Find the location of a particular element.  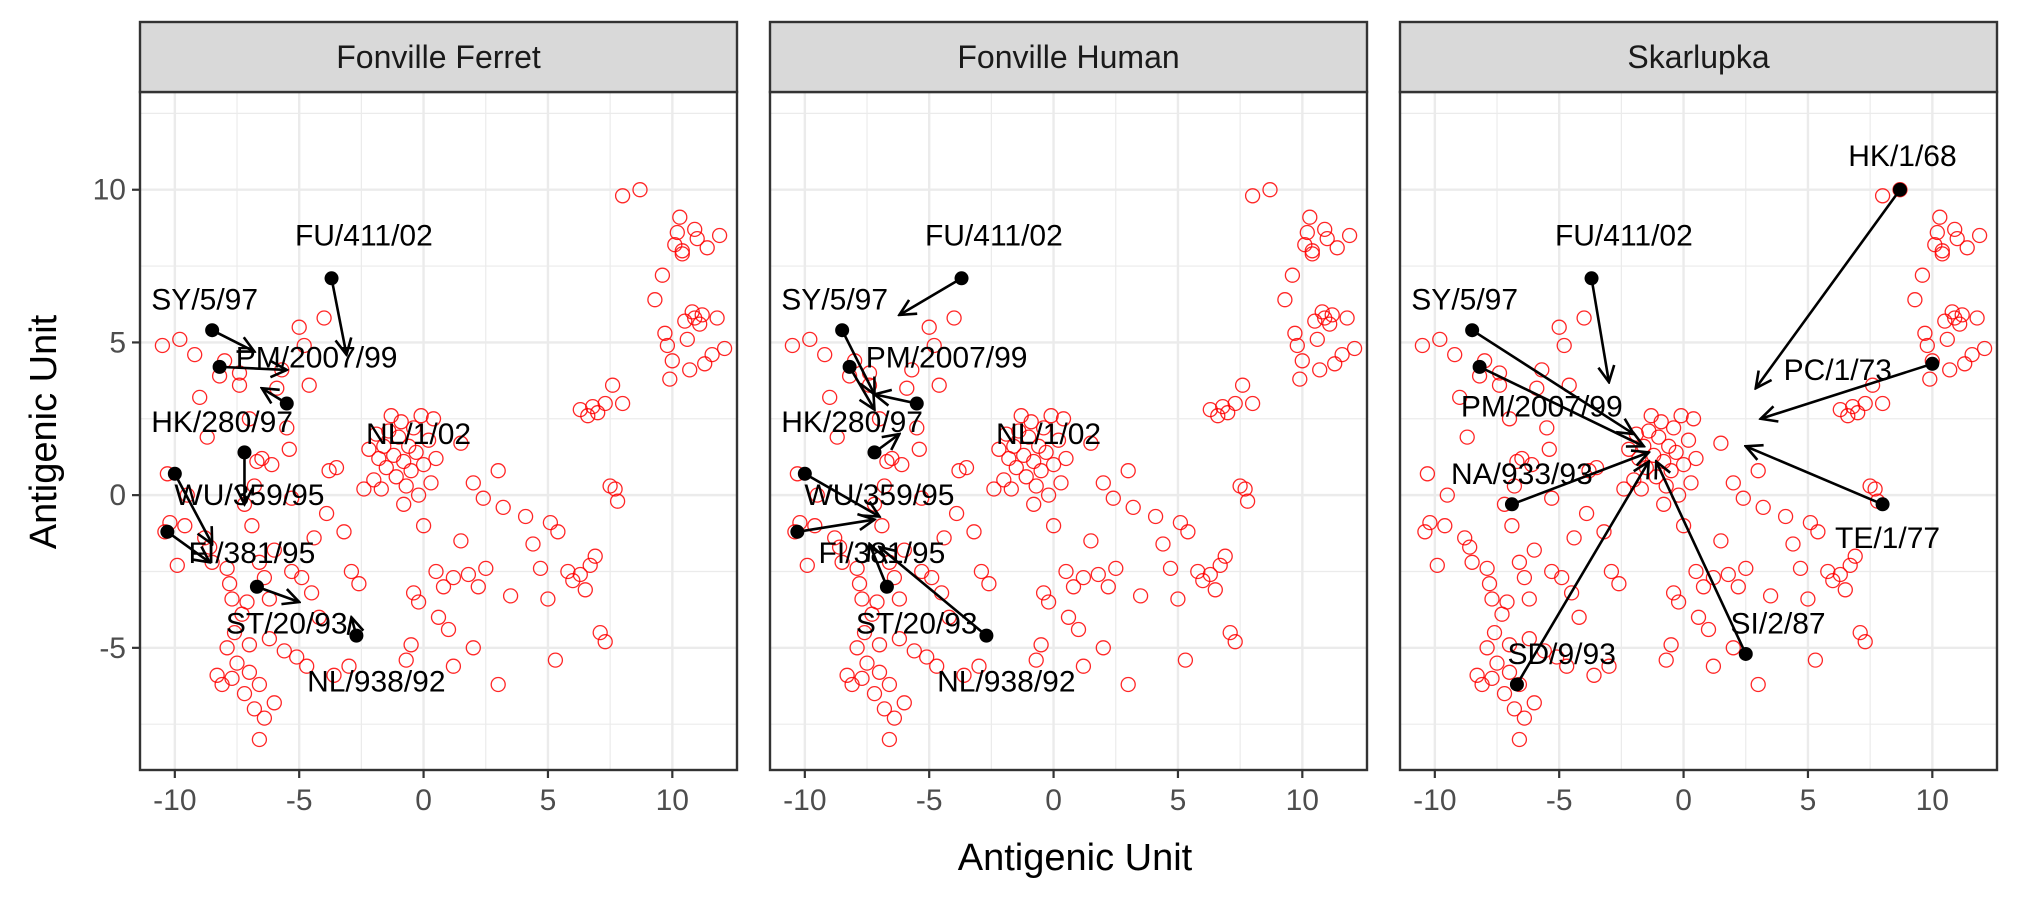

y-tick-label: 10 is located at coordinates (109, 190).